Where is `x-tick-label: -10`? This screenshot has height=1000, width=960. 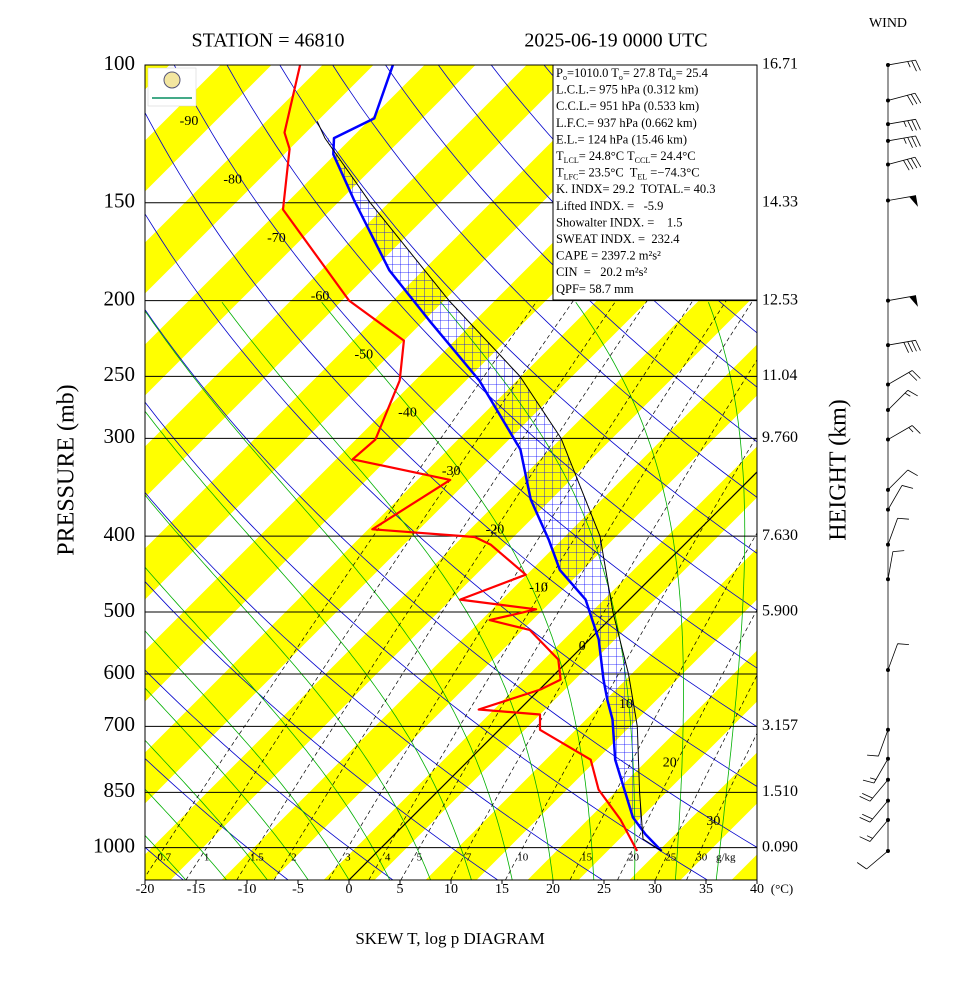
x-tick-label: -10 is located at coordinates (247, 889).